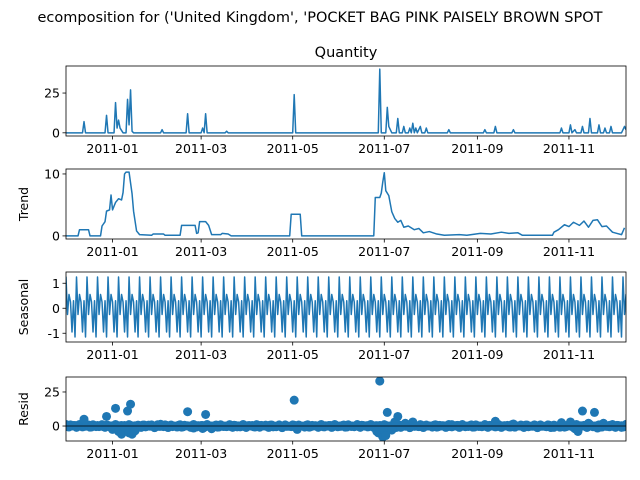 This screenshot has height=480, width=640. I want to click on resid-xtick-label: 2011-05, so click(293, 453).